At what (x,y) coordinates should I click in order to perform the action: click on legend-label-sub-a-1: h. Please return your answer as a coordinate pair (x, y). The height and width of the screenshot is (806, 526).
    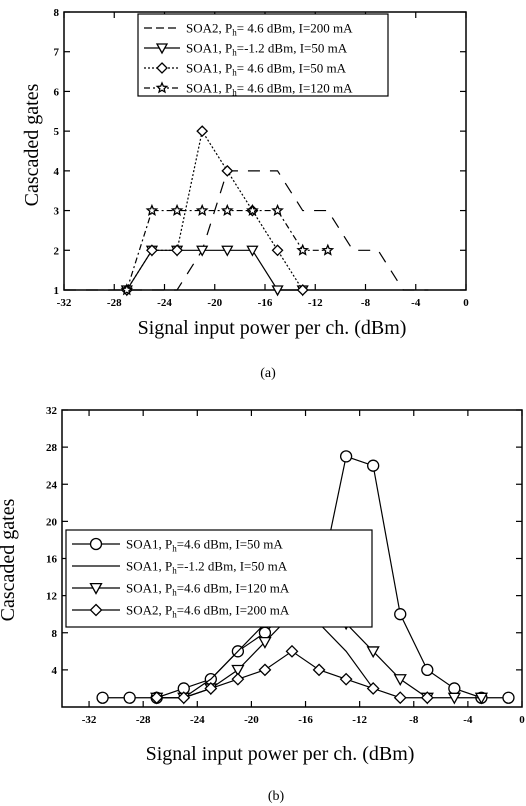
    Looking at the image, I should click on (234, 53).